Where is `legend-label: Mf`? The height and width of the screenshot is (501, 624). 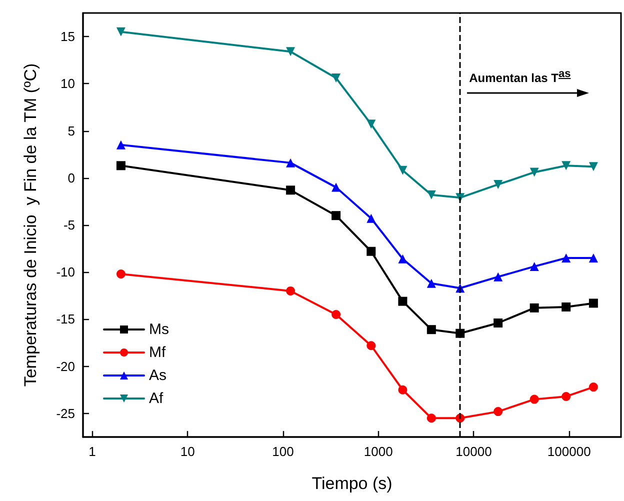
legend-label: Mf is located at coordinates (157, 352).